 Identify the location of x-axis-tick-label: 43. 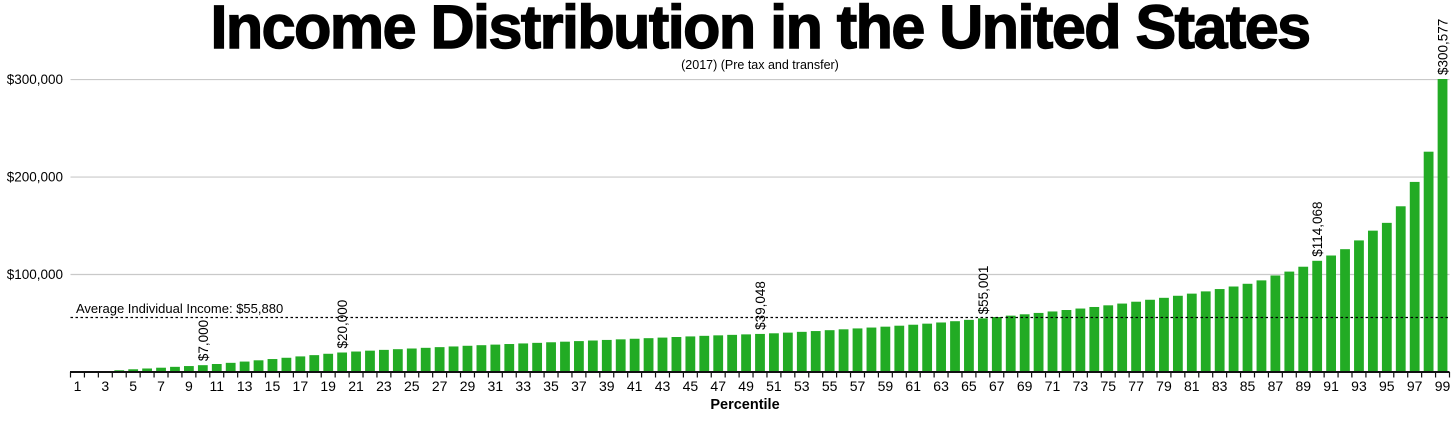
(663, 386).